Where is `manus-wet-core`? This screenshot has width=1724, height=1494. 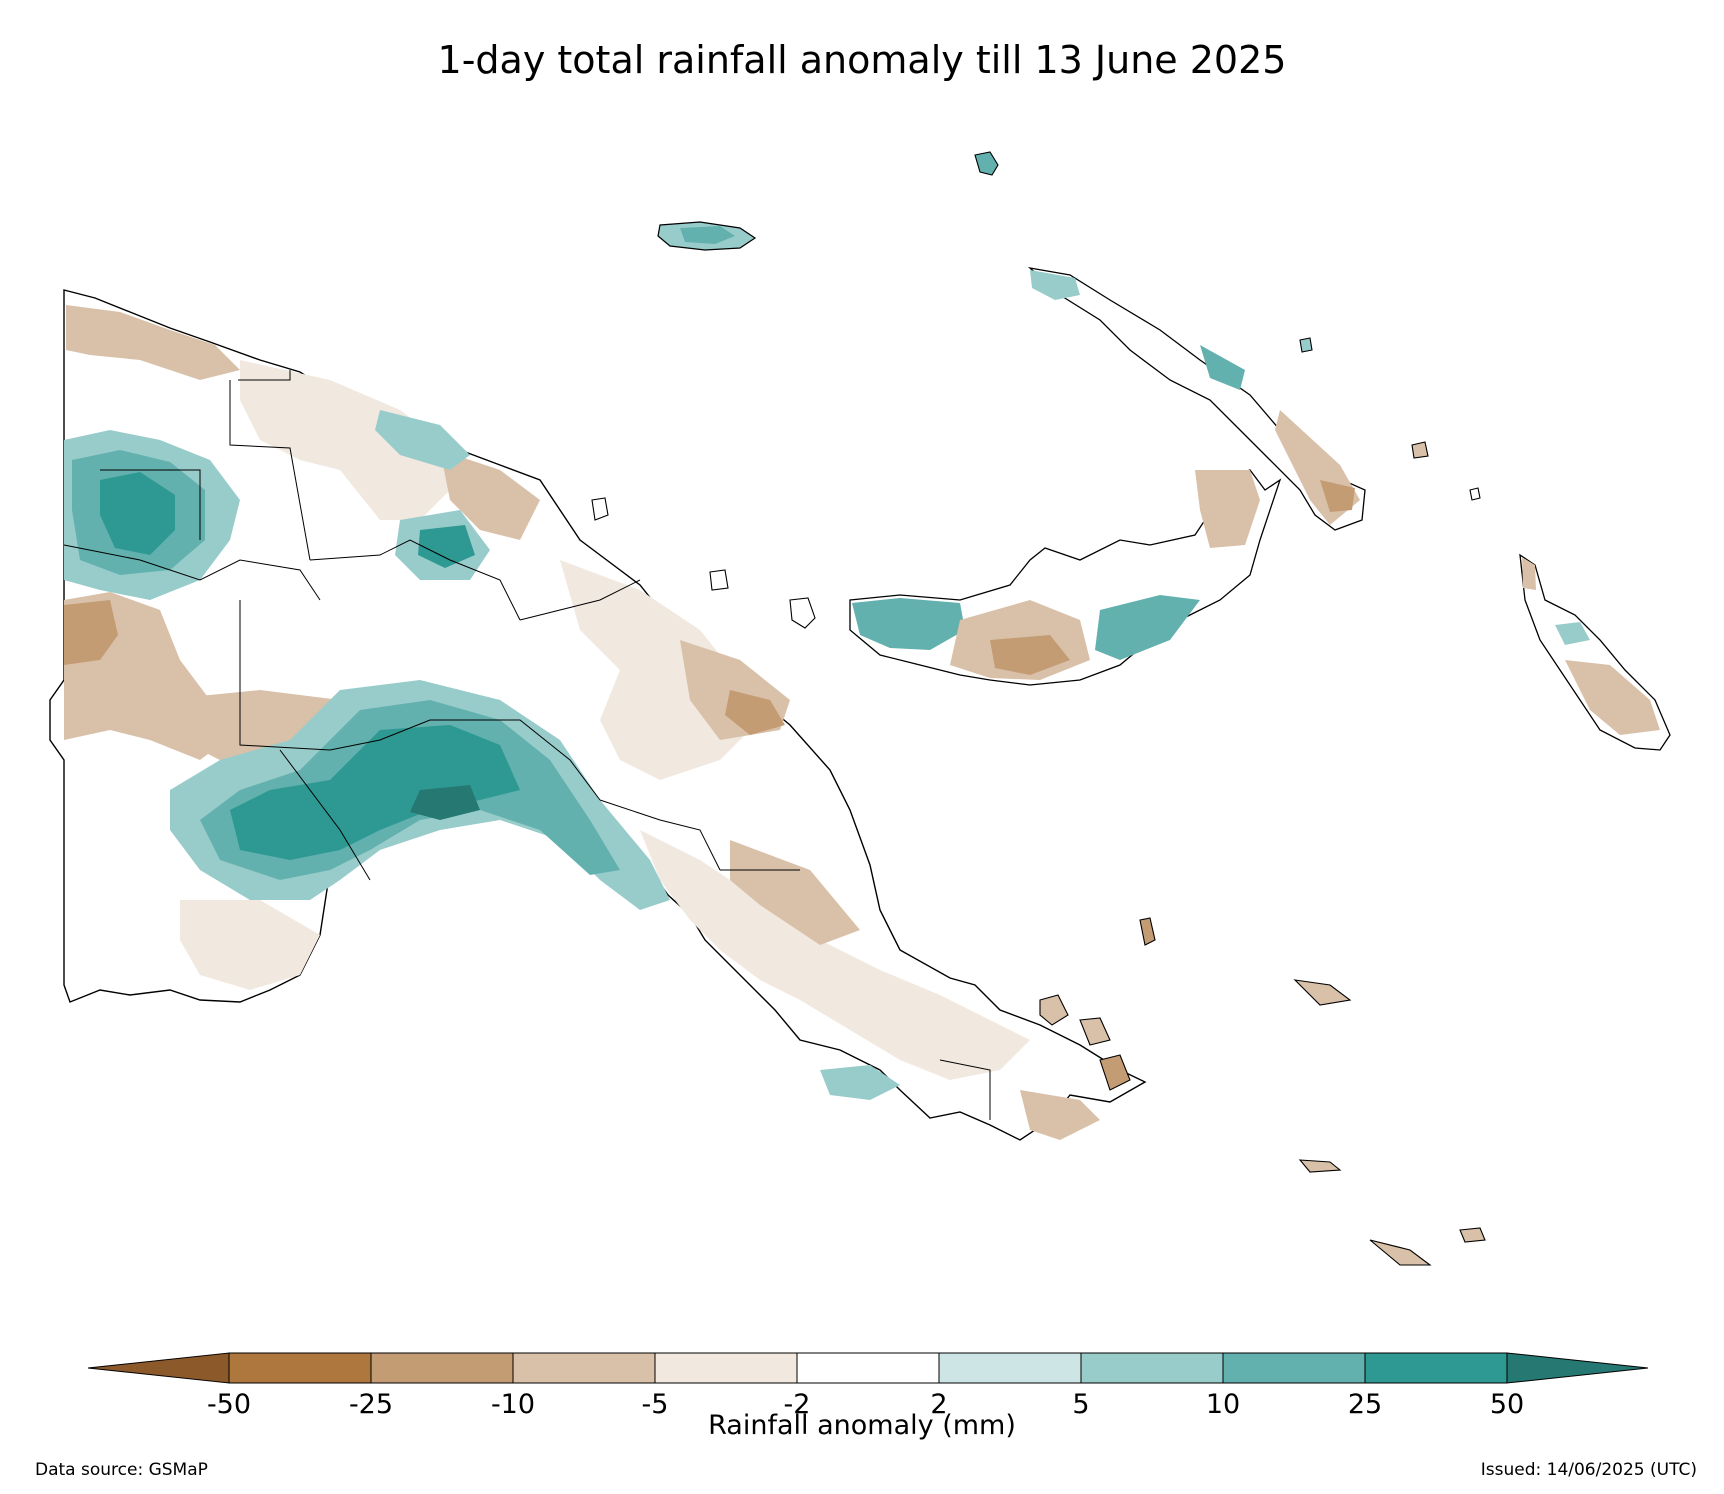
manus-wet-core is located at coordinates (707, 235).